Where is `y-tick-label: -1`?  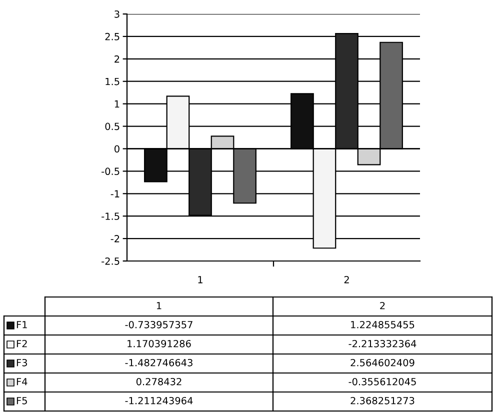
y-tick-label: -1 is located at coordinates (115, 194).